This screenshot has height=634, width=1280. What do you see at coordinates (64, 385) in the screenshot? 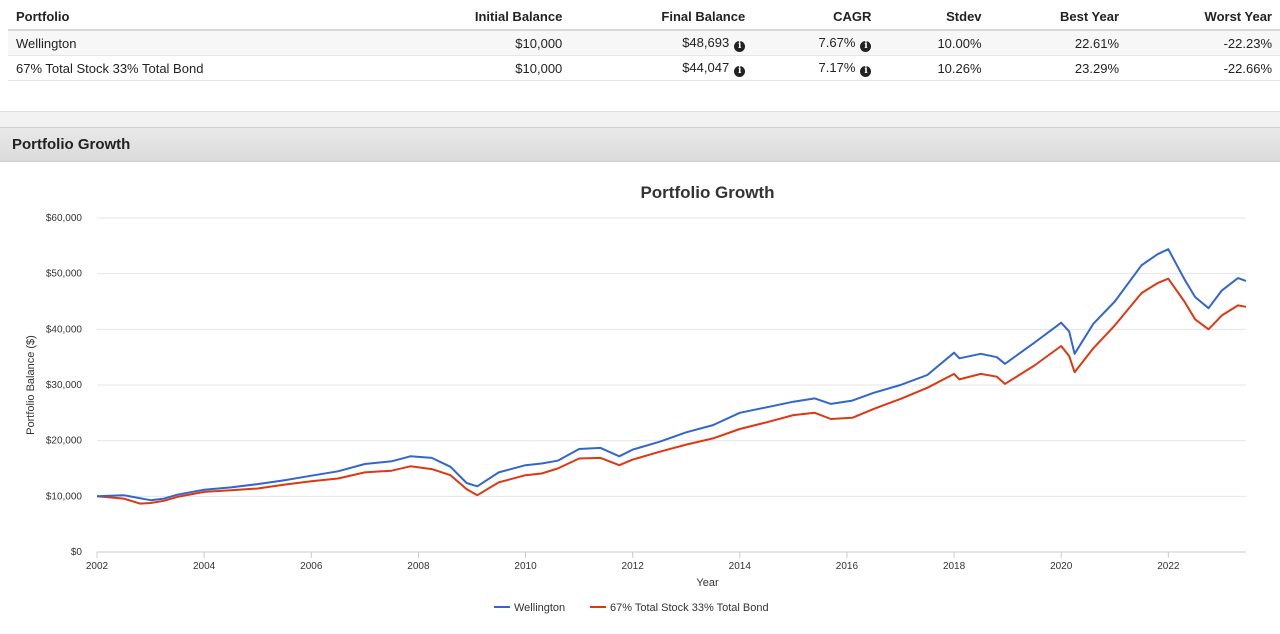
I see `y-tick-label: $30,000` at bounding box center [64, 385].